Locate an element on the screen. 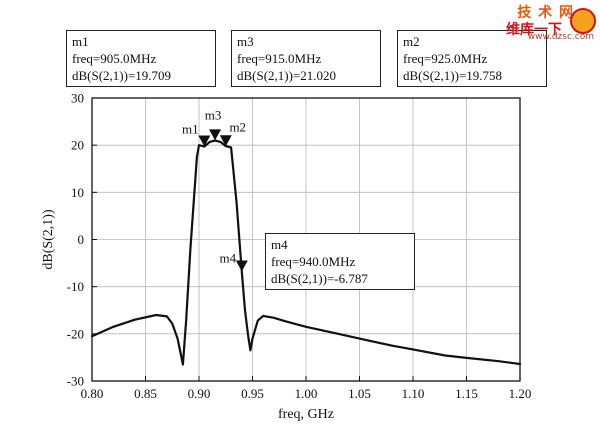  watermark-logo-icon is located at coordinates (583, 21).